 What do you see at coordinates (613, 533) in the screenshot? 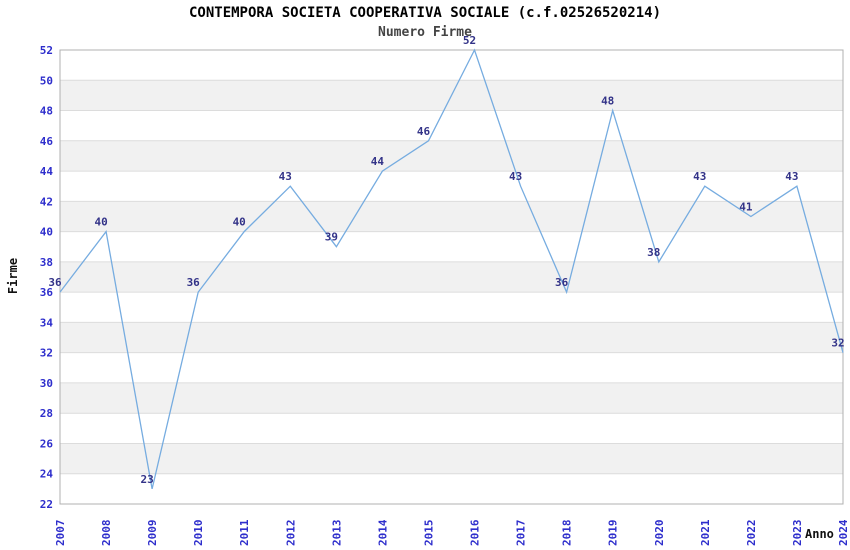
I see `x-tick-label: 2019` at bounding box center [613, 533].